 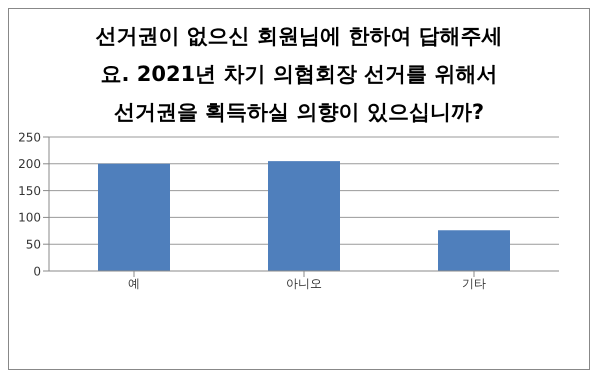 What do you see at coordinates (29, 191) in the screenshot?
I see `y-tick-label: 150` at bounding box center [29, 191].